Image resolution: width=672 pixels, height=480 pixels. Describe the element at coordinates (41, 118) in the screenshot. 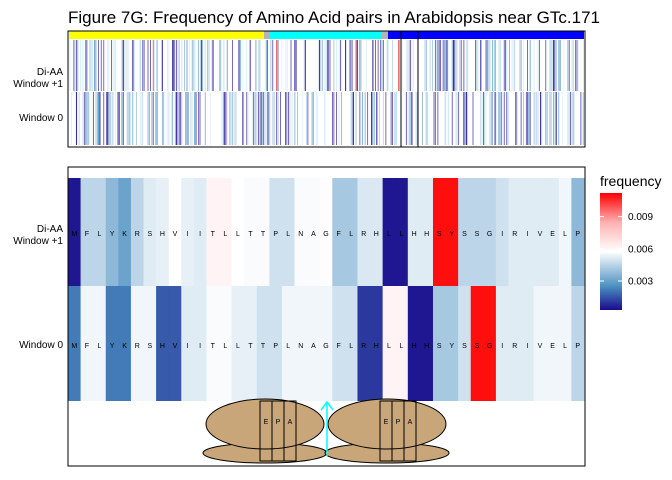

I see `overview-label-window0: Window 0` at that location.